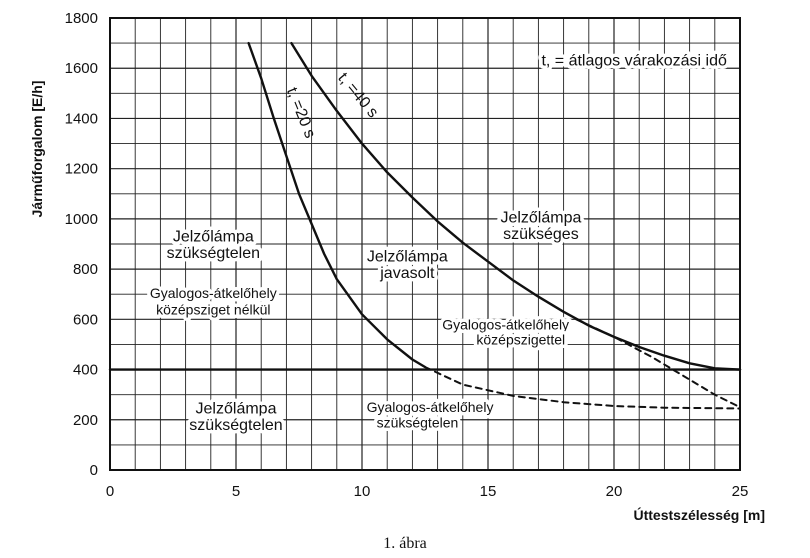  I want to click on y-tick-label: 1200, so click(81, 169).